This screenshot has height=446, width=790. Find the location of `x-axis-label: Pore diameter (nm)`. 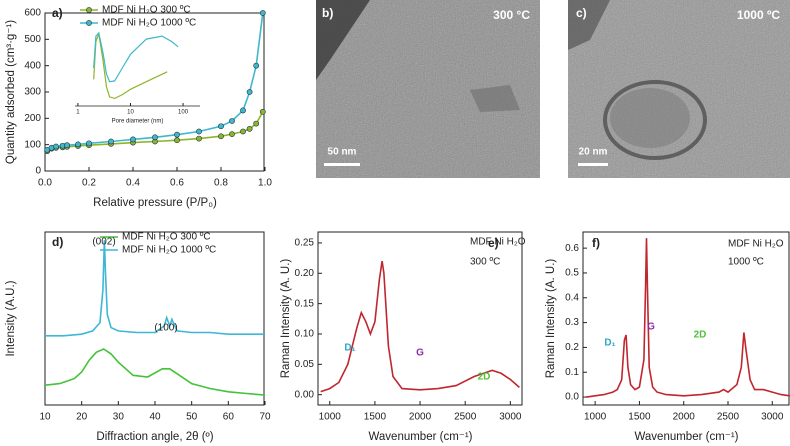

x-axis-label: Pore diameter (nm) is located at coordinates (138, 122).